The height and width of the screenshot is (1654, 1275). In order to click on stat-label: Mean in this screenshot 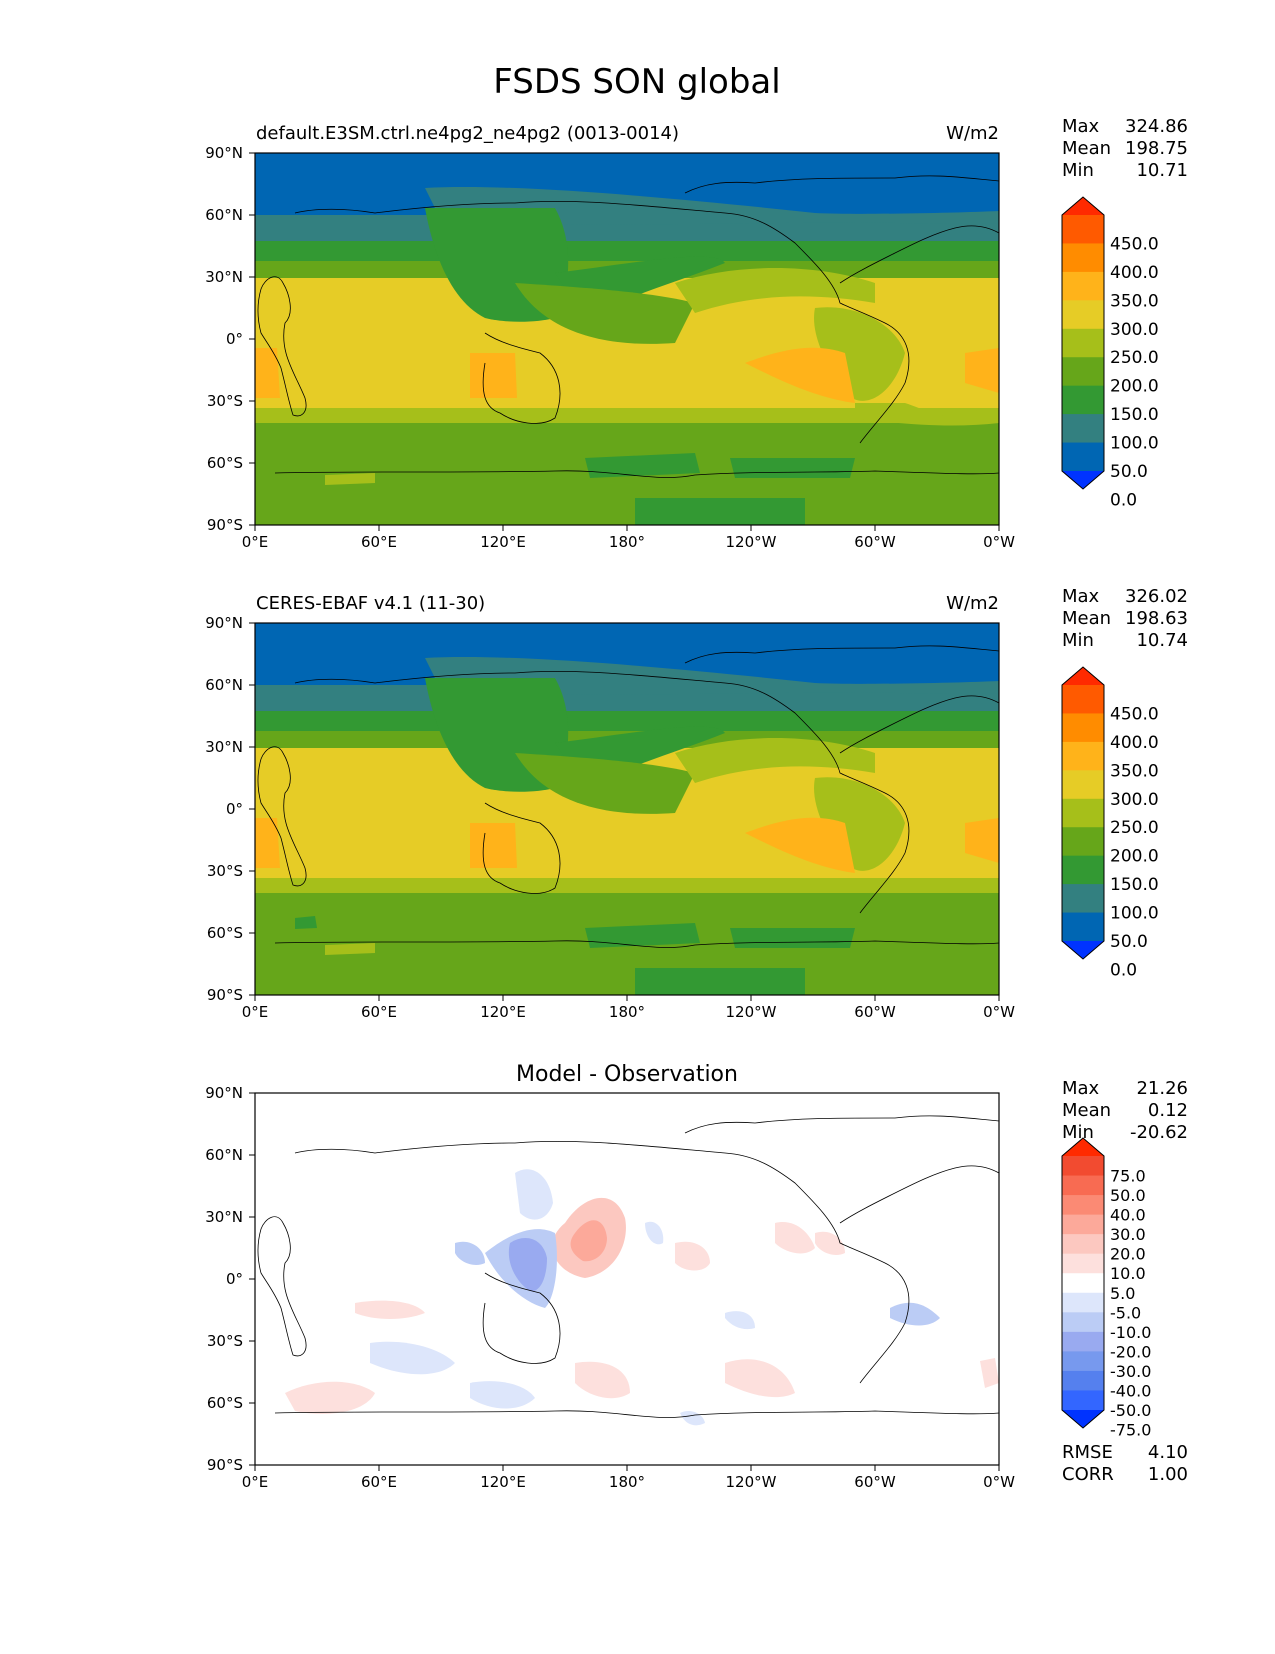, I will do `click(1086, 618)`.